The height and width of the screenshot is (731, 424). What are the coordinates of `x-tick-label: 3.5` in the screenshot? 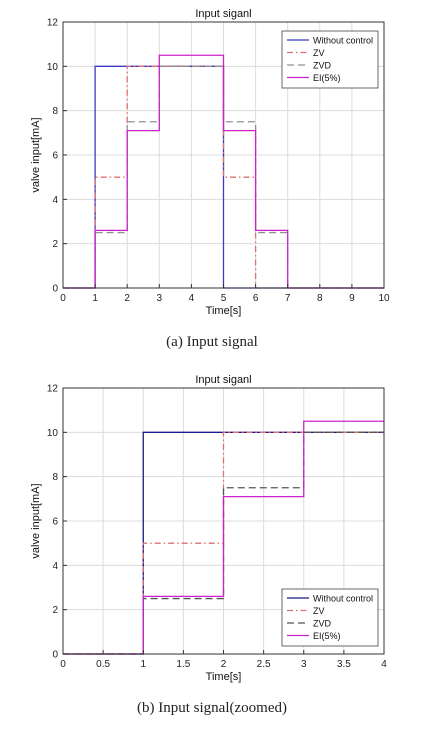 It's located at (344, 664).